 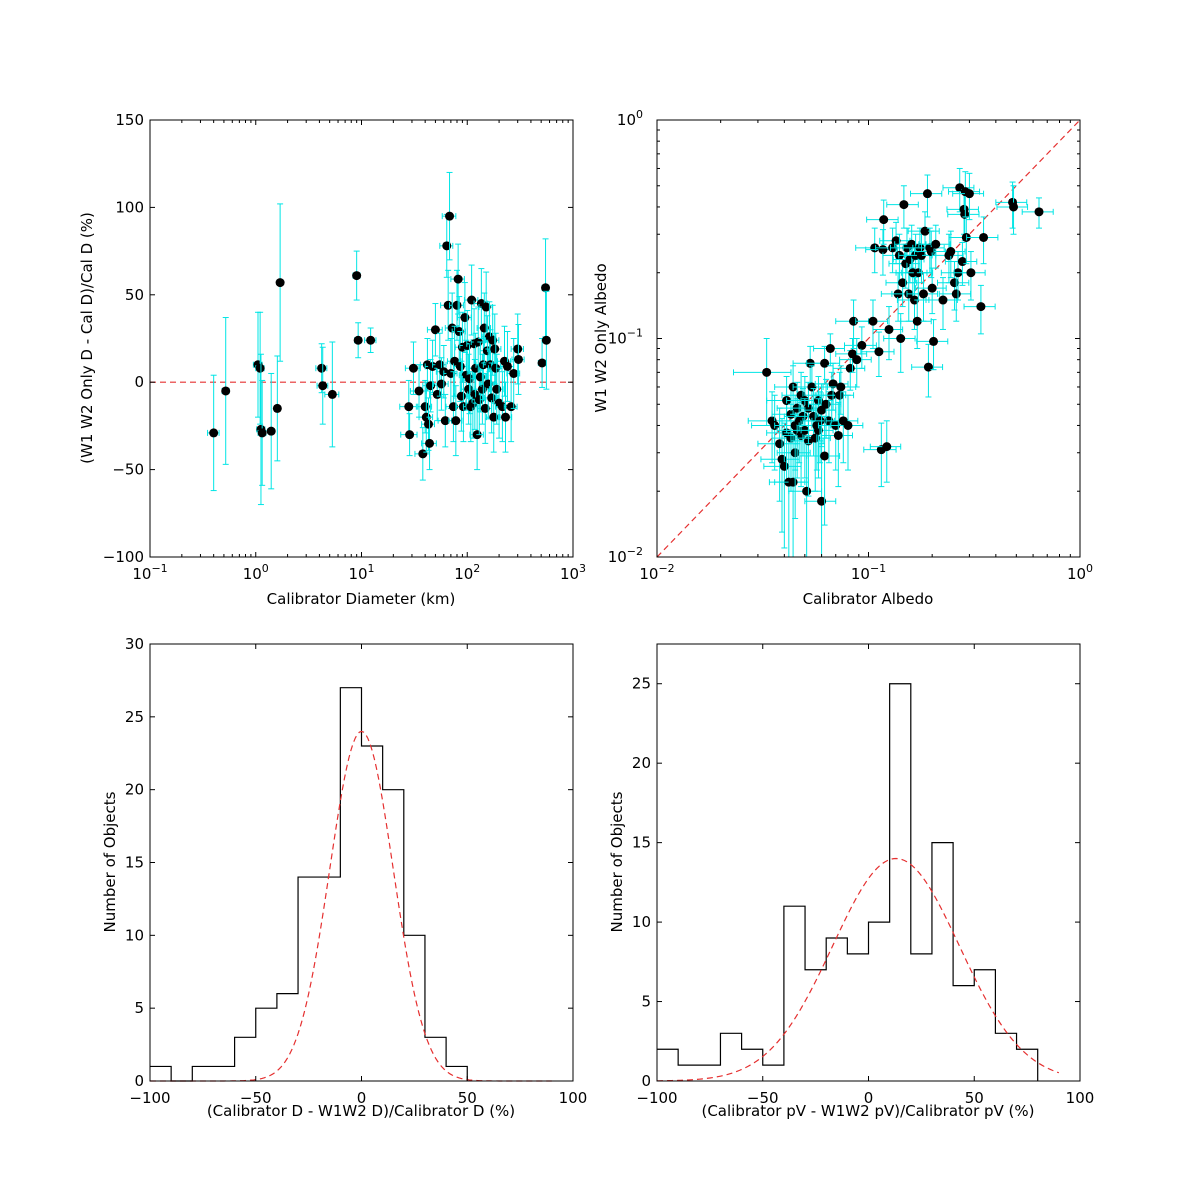 What do you see at coordinates (641, 763) in the screenshot?
I see `y-tick-label: 20` at bounding box center [641, 763].